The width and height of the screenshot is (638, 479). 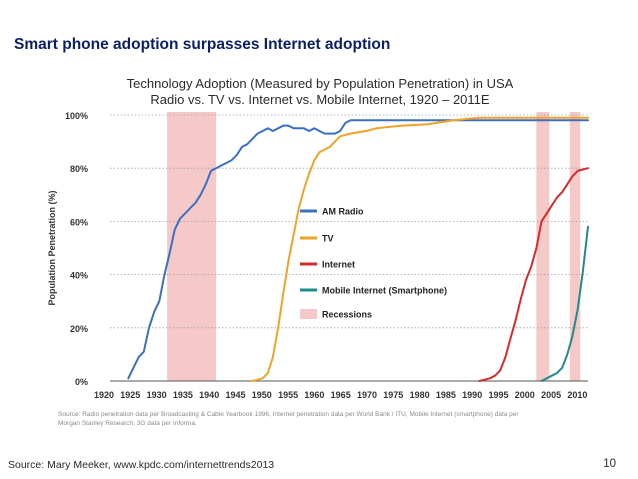 What do you see at coordinates (338, 265) in the screenshot?
I see `legend-label-3: Internet` at bounding box center [338, 265].